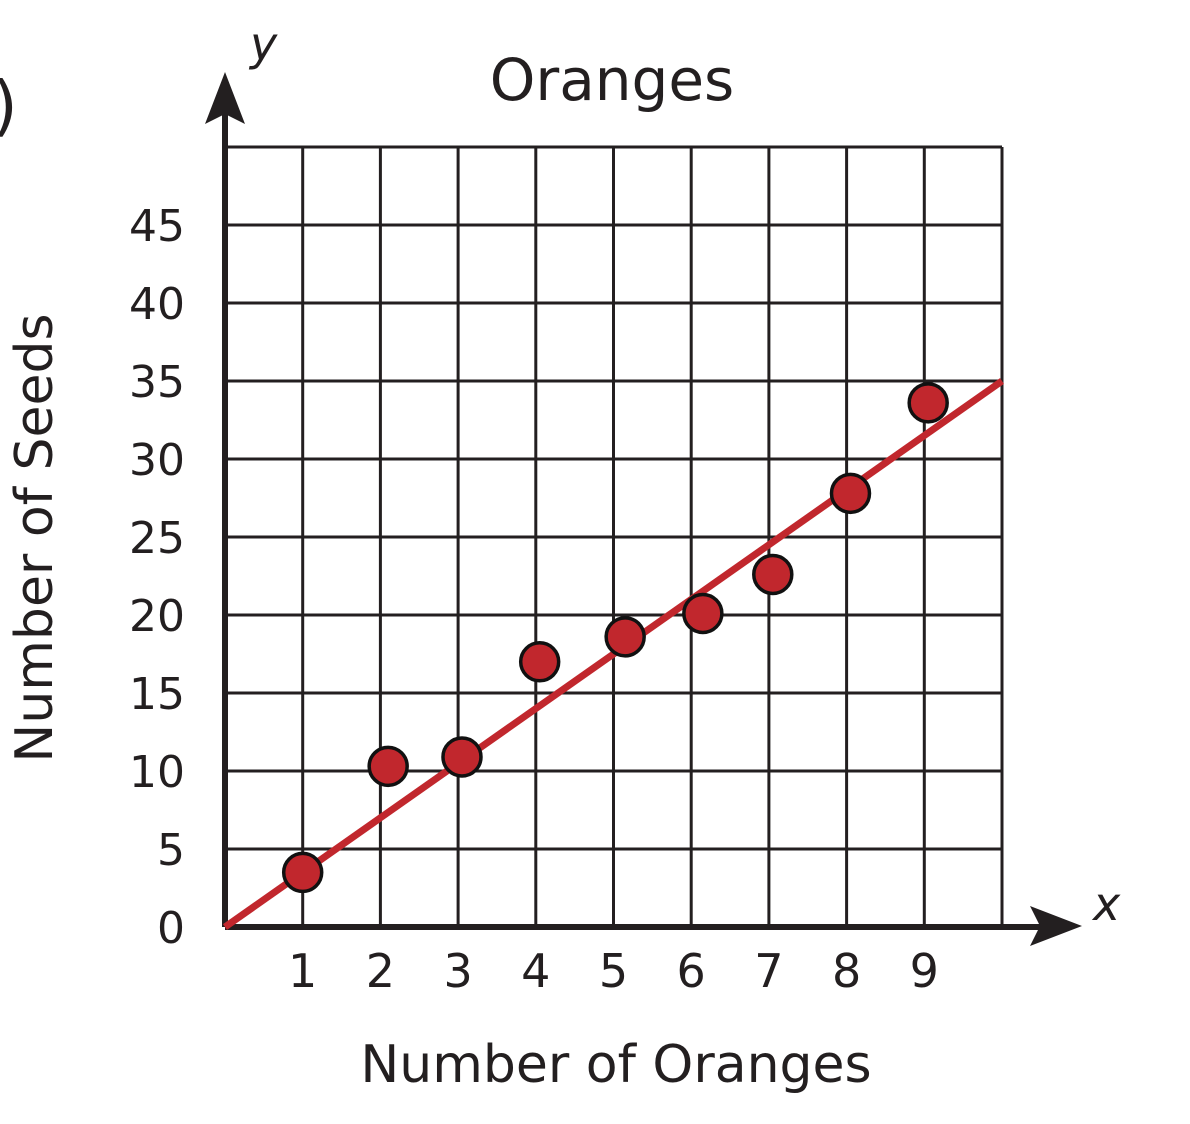  I want to click on y-tick-label: 20, so click(157, 616).